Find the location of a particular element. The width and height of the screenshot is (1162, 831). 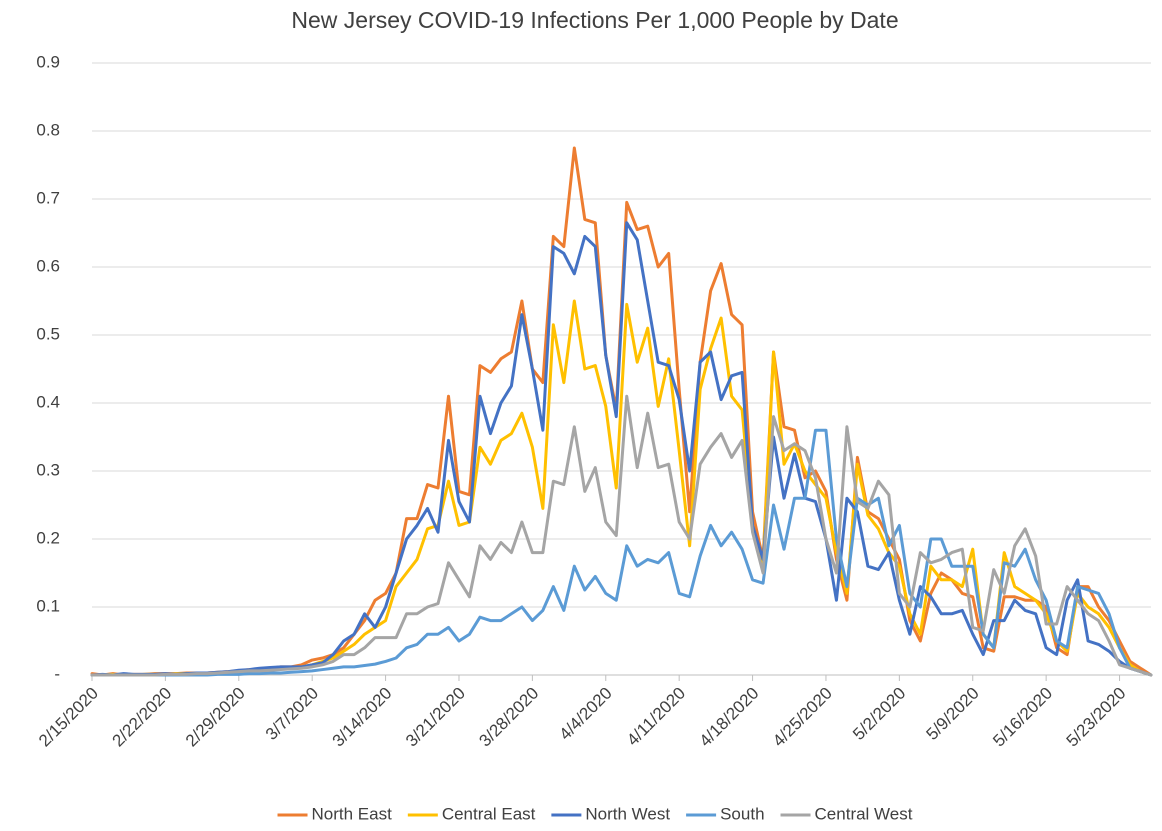

y-tick-label: 0.9 is located at coordinates (48, 61).